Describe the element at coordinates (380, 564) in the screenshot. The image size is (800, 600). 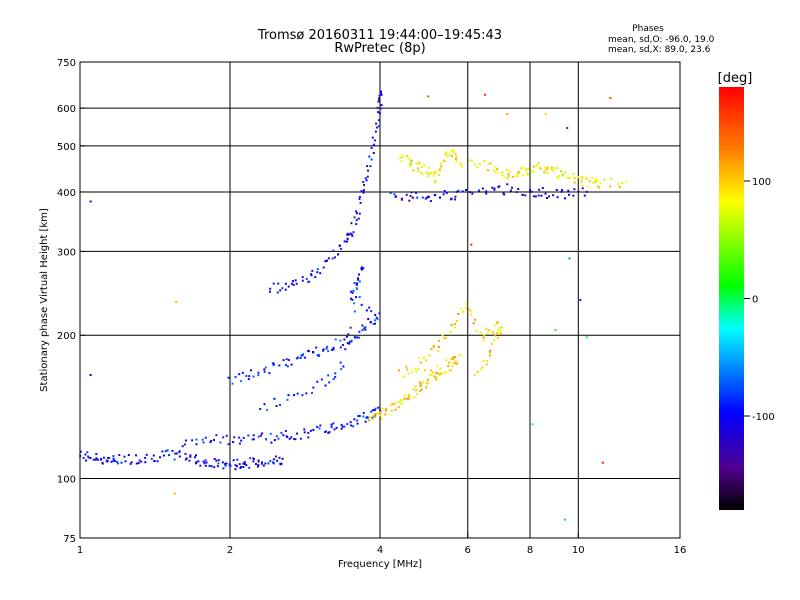
I see `x-axis-label: Frequency [MHz]` at that location.